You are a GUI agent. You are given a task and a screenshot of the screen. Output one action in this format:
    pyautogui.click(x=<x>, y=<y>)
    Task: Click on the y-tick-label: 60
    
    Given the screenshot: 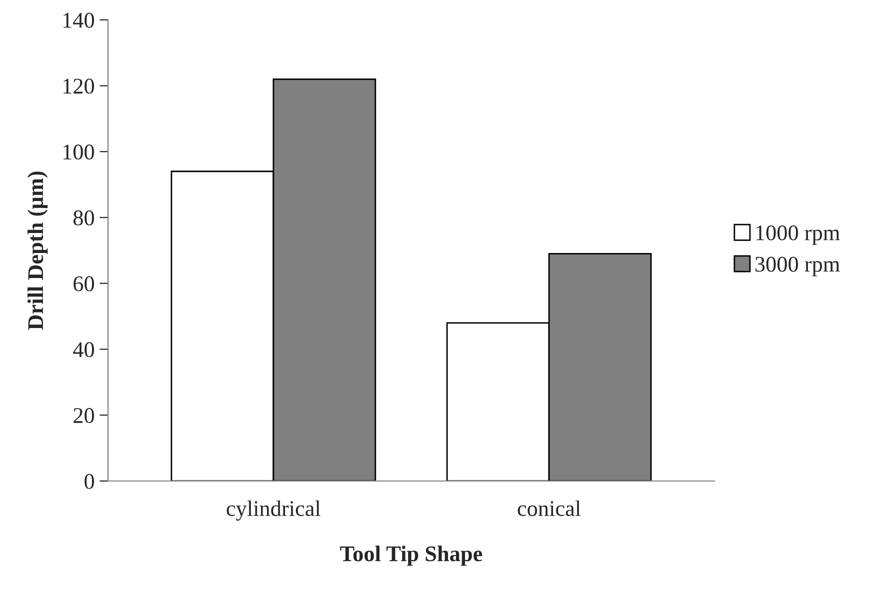 What is the action you would take?
    pyautogui.click(x=84, y=284)
    